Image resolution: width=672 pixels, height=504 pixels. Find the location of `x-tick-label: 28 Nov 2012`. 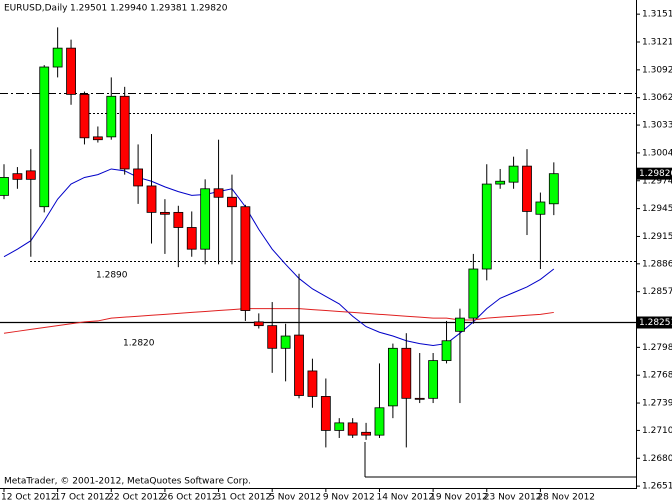

x-tick-label: 28 Nov 2012 is located at coordinates (566, 498).